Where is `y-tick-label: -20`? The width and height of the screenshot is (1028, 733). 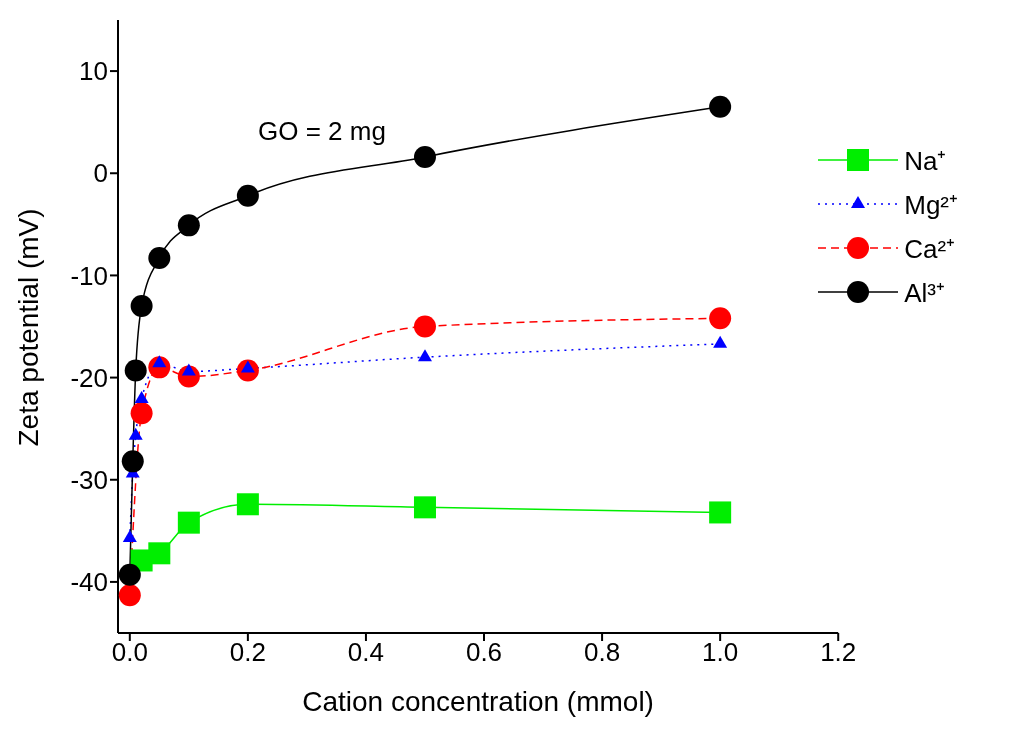 y-tick-label: -20 is located at coordinates (89, 377).